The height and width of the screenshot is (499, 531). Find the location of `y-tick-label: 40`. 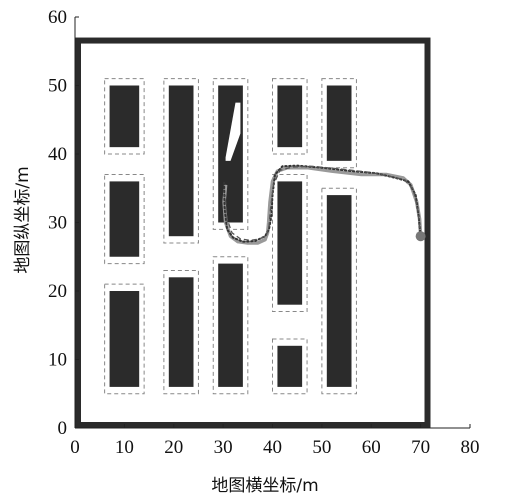

y-tick-label: 40 is located at coordinates (57, 154).